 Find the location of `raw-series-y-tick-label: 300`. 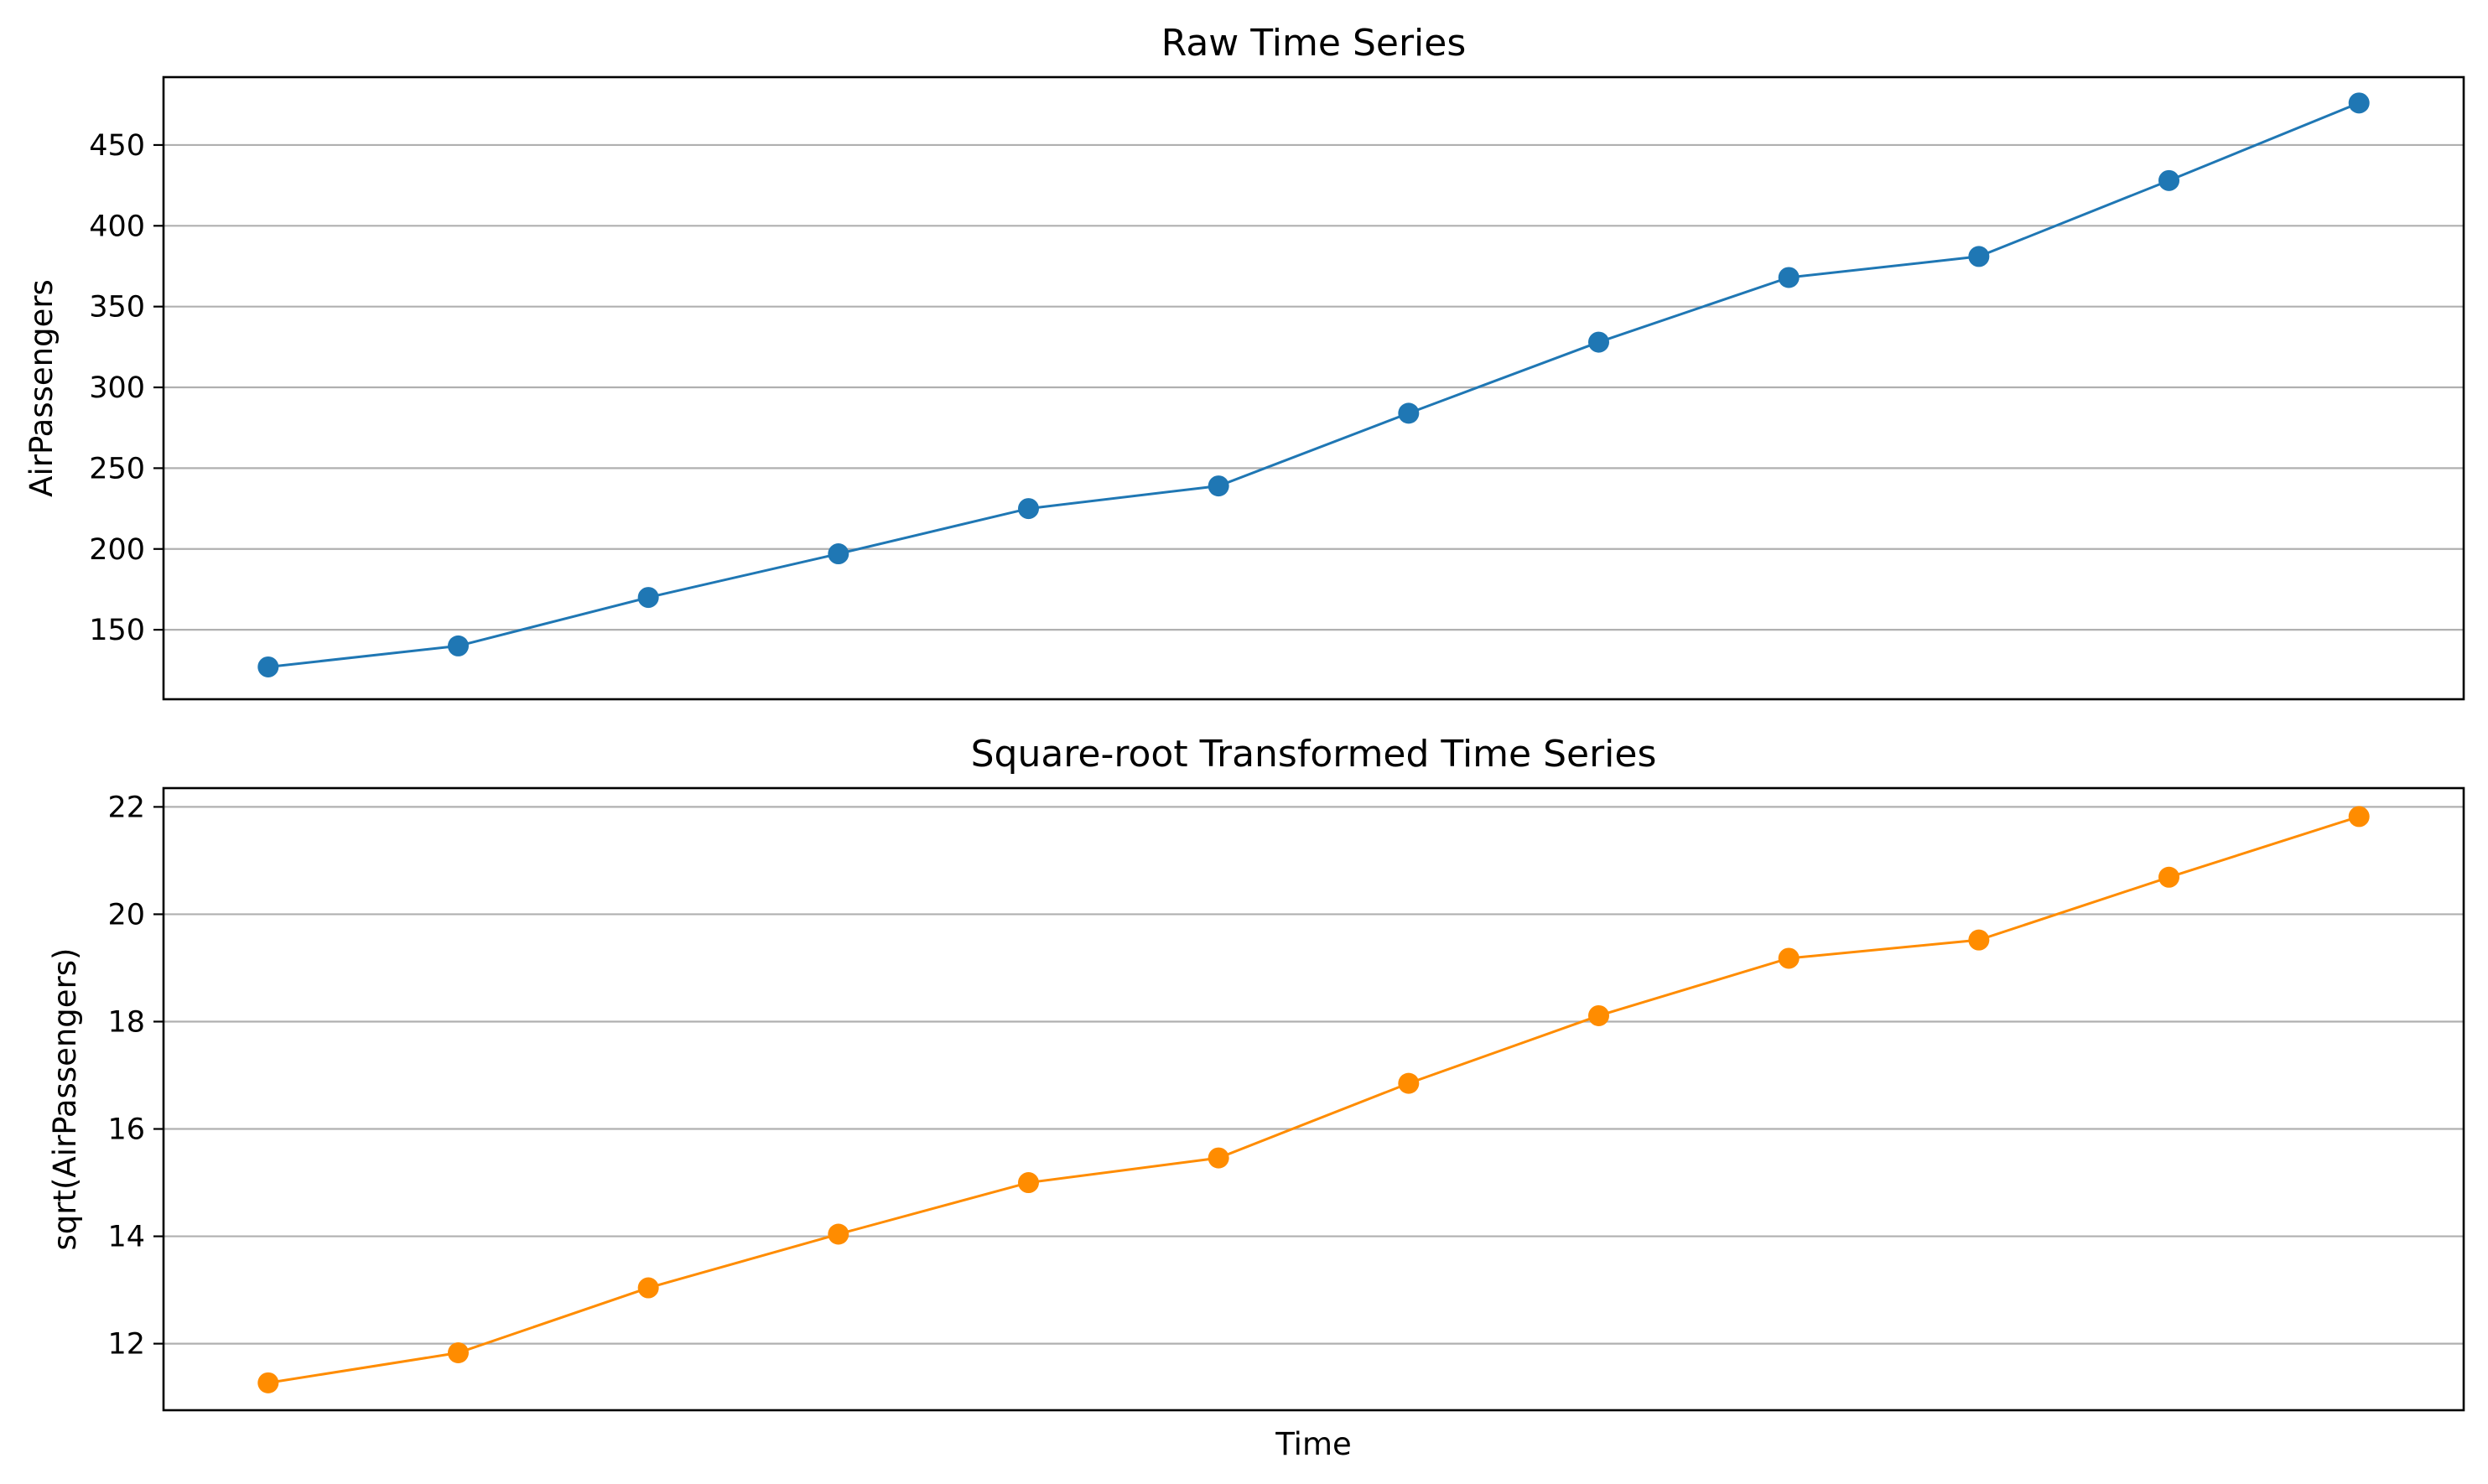

raw-series-y-tick-label: 300 is located at coordinates (117, 388).